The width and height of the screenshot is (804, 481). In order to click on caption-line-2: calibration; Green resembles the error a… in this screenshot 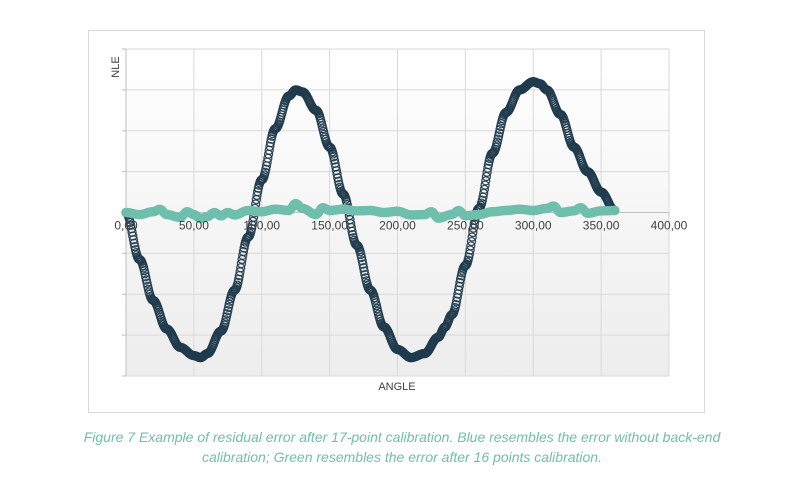, I will do `click(402, 457)`.